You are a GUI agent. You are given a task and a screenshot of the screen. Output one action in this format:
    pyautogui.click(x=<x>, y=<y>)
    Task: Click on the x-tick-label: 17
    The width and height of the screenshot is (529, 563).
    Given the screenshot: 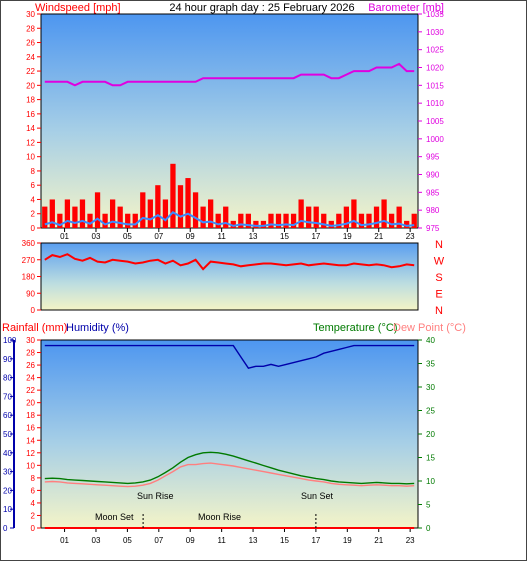 What is the action you would take?
    pyautogui.click(x=315, y=236)
    